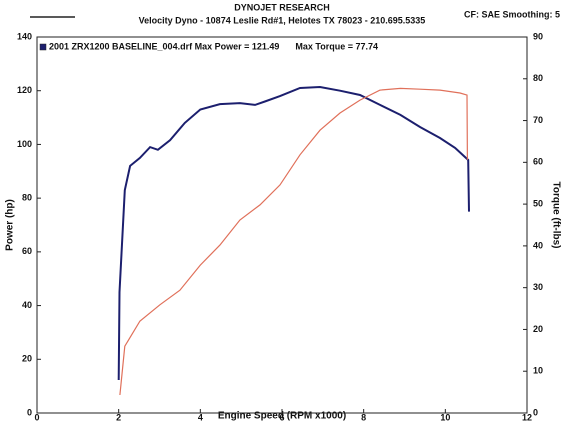 The height and width of the screenshot is (437, 565). What do you see at coordinates (538, 329) in the screenshot?
I see `y2-tick-label: 20` at bounding box center [538, 329].